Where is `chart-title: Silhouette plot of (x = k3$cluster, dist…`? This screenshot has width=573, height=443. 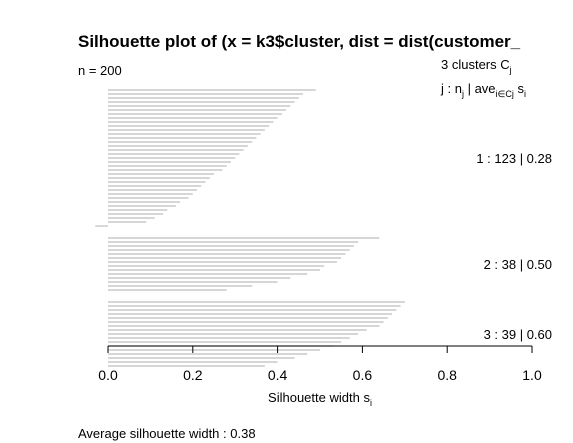 chart-title: Silhouette plot of (x = k3$cluster, dist… is located at coordinates (299, 41).